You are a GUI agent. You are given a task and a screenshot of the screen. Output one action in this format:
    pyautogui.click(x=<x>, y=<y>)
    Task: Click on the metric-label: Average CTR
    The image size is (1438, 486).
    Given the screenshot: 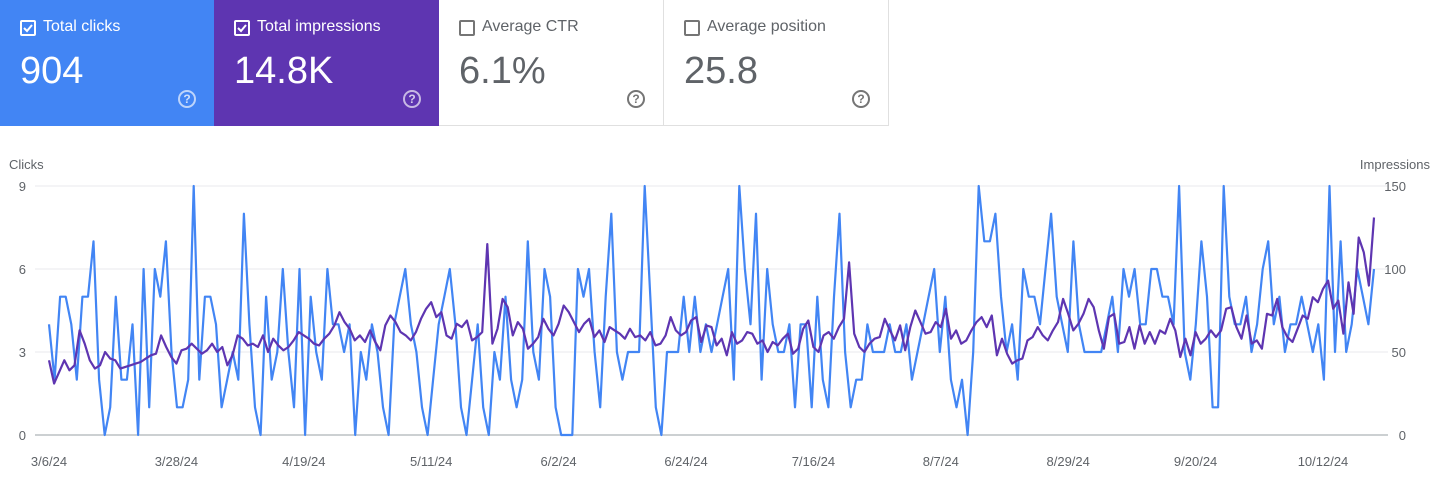 What is the action you would take?
    pyautogui.click(x=530, y=26)
    